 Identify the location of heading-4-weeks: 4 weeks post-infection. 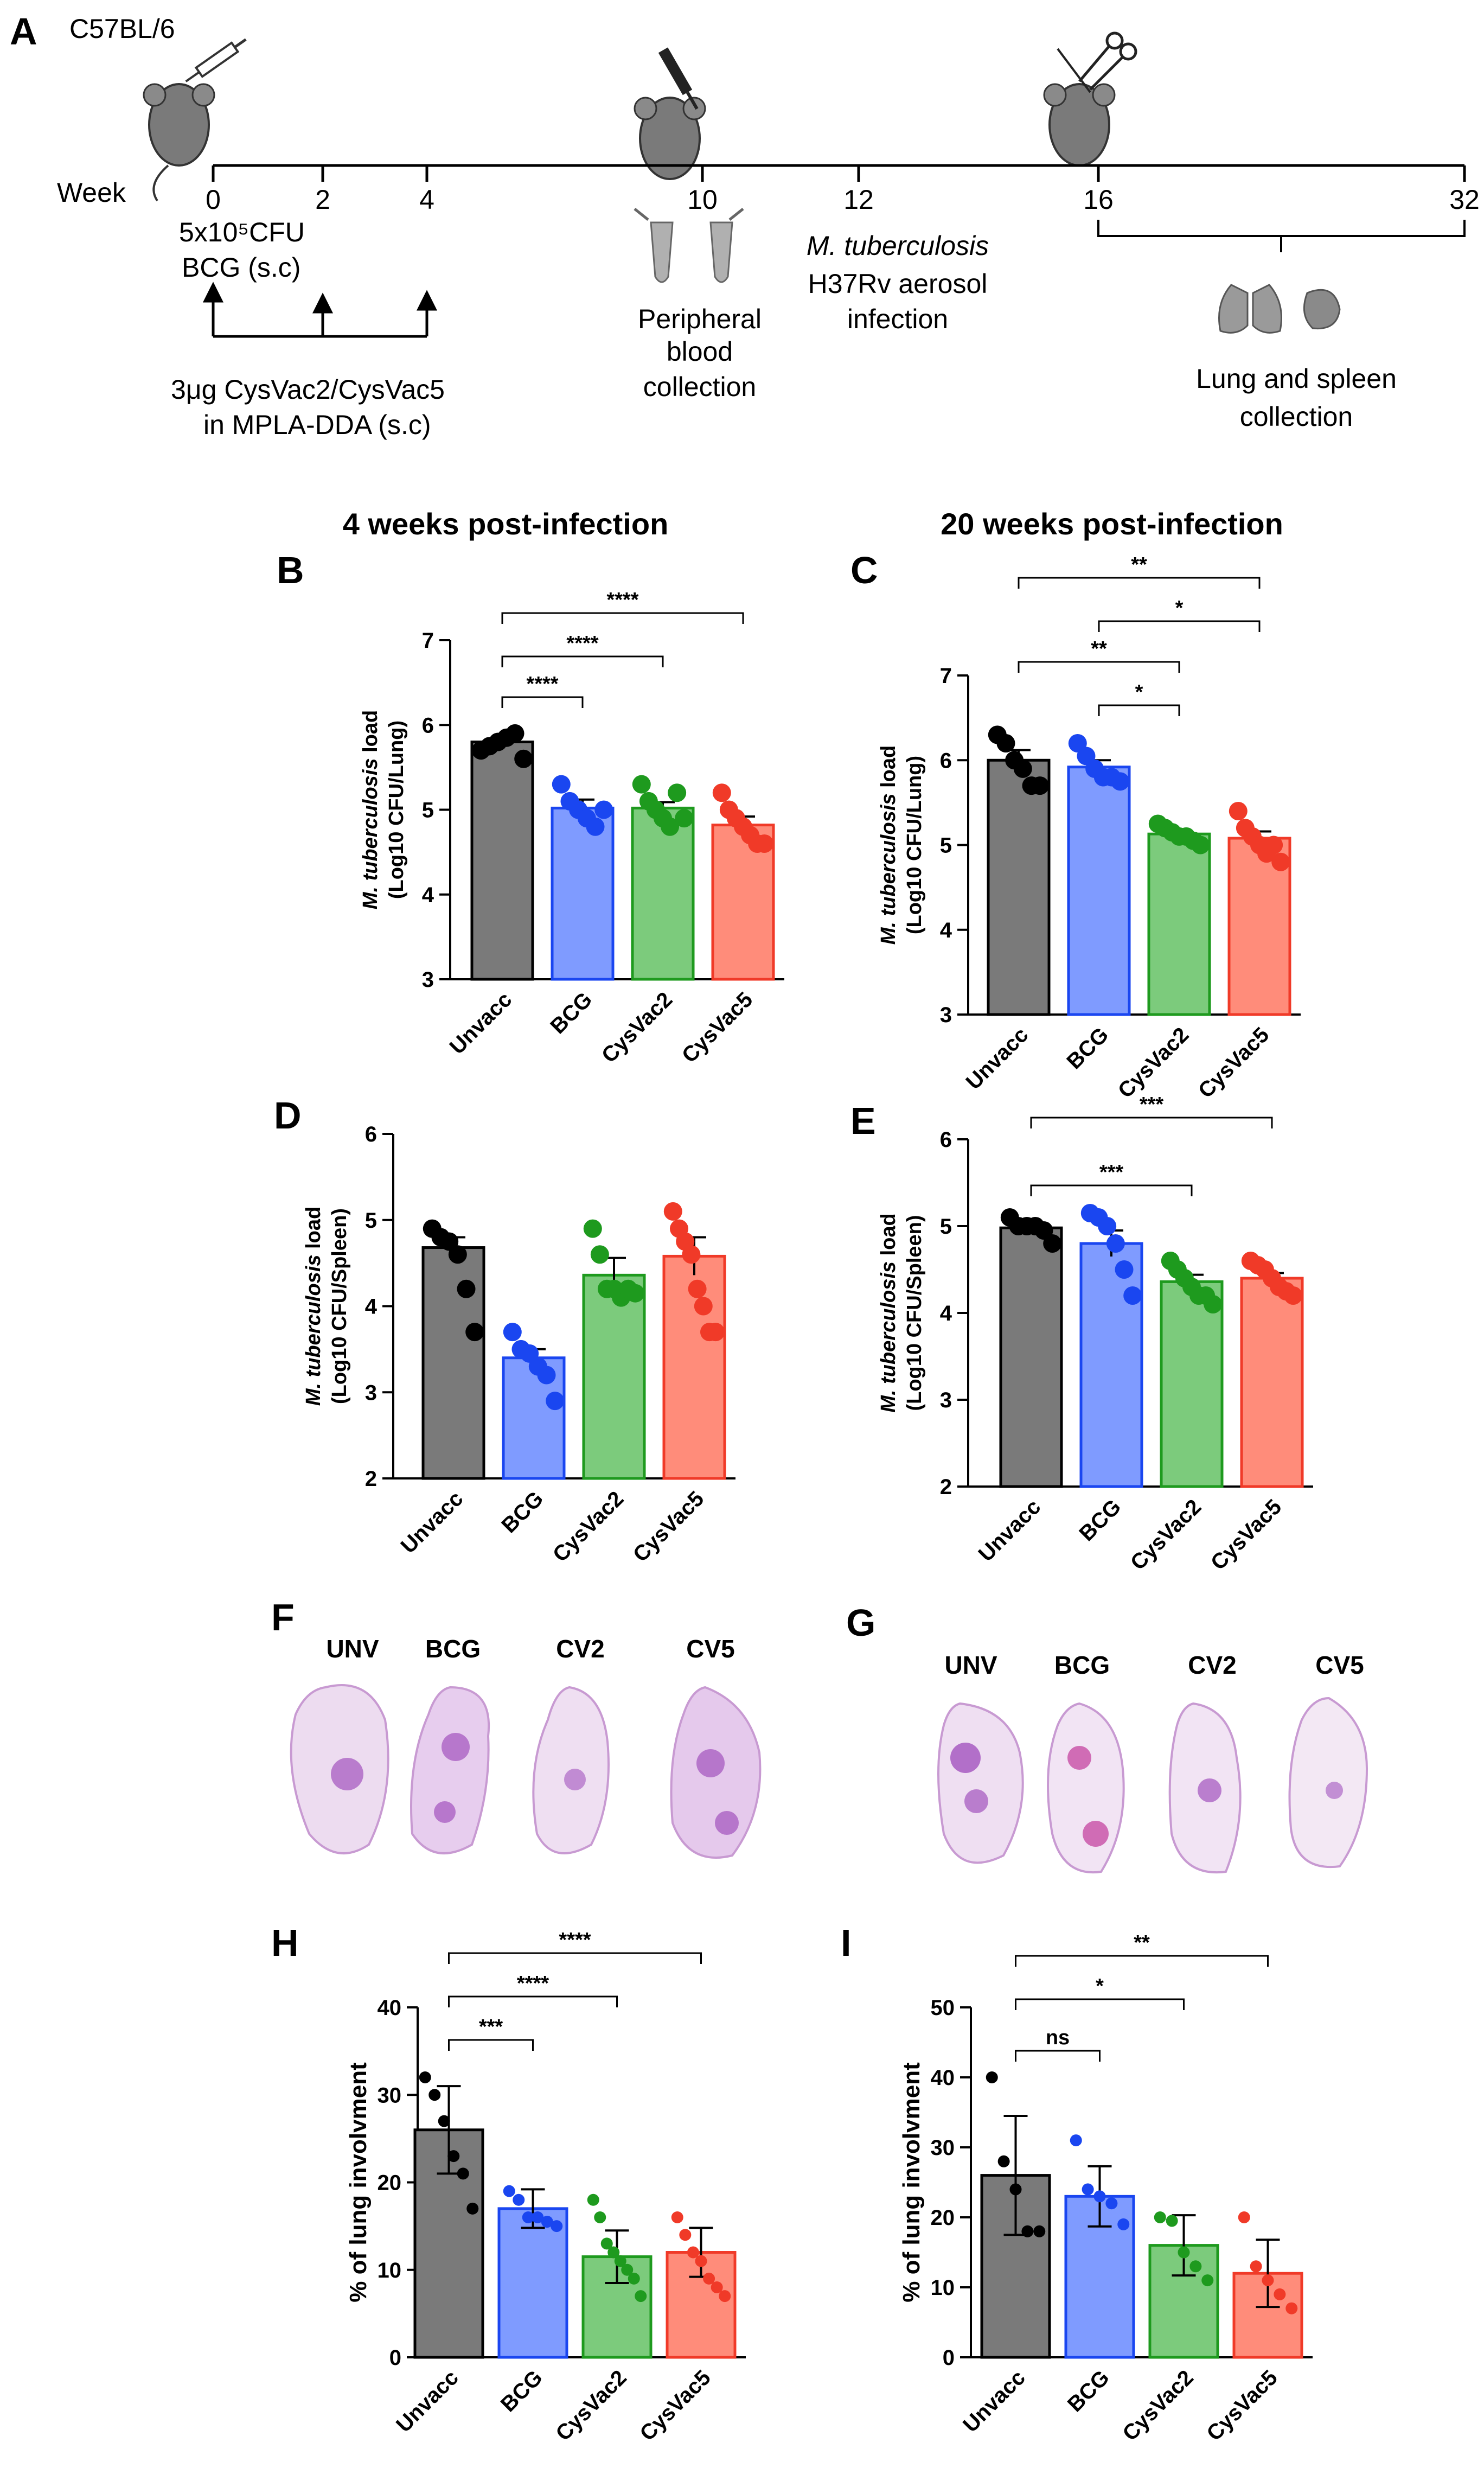
(506, 524).